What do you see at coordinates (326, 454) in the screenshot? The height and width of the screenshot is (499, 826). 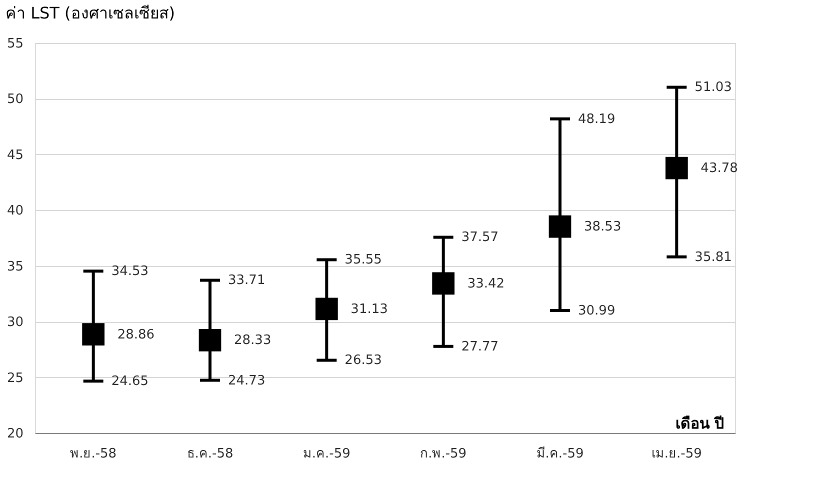 I see `x-tick-label: ม.ค.-59` at bounding box center [326, 454].